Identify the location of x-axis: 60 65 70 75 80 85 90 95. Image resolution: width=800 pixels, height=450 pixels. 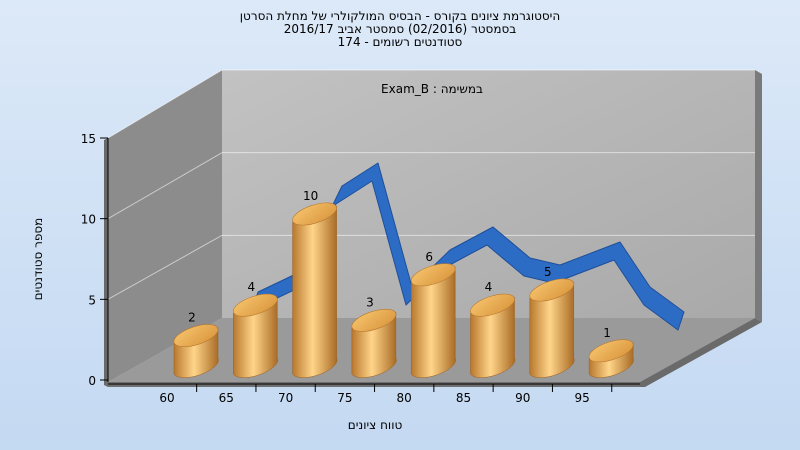
(374, 394).